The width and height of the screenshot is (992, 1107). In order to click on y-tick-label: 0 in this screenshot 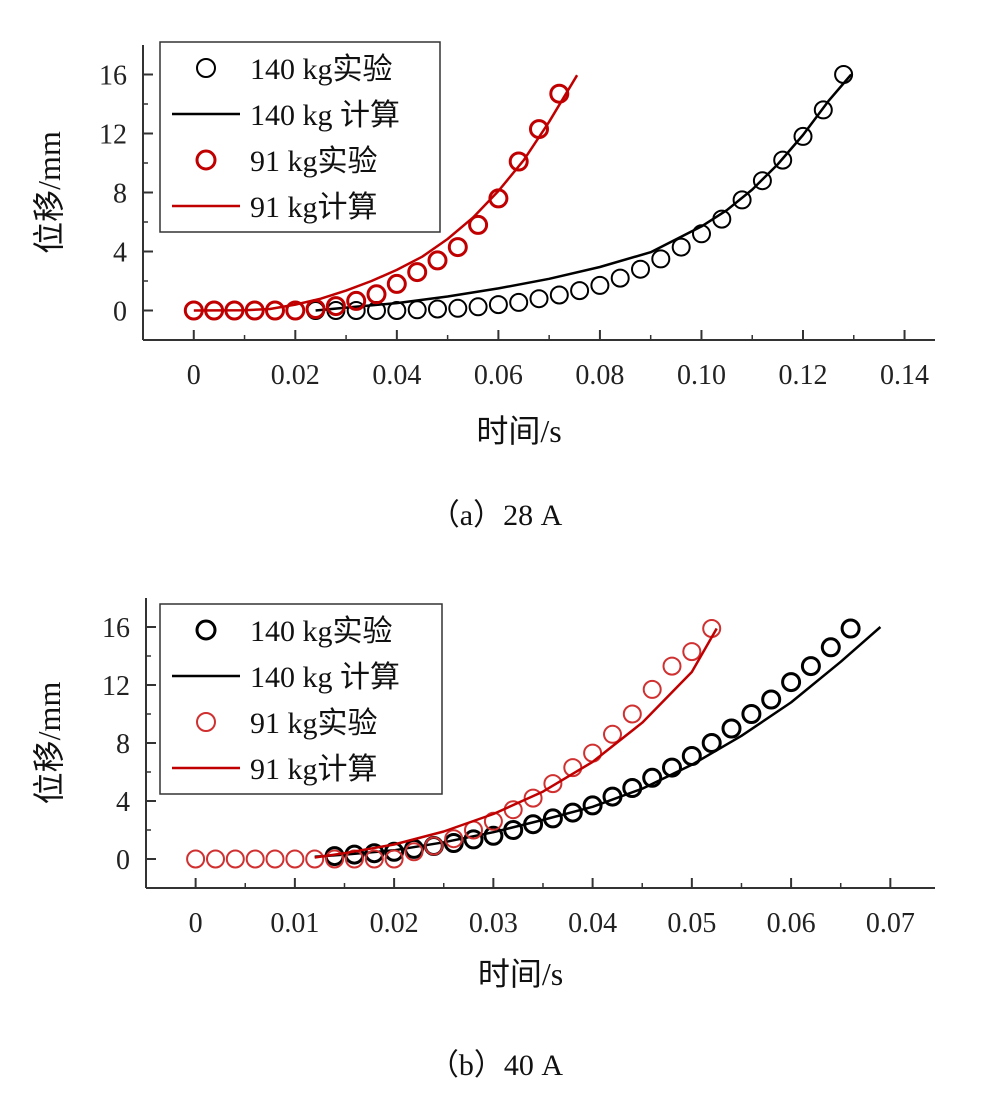, I will do `click(120, 312)`.